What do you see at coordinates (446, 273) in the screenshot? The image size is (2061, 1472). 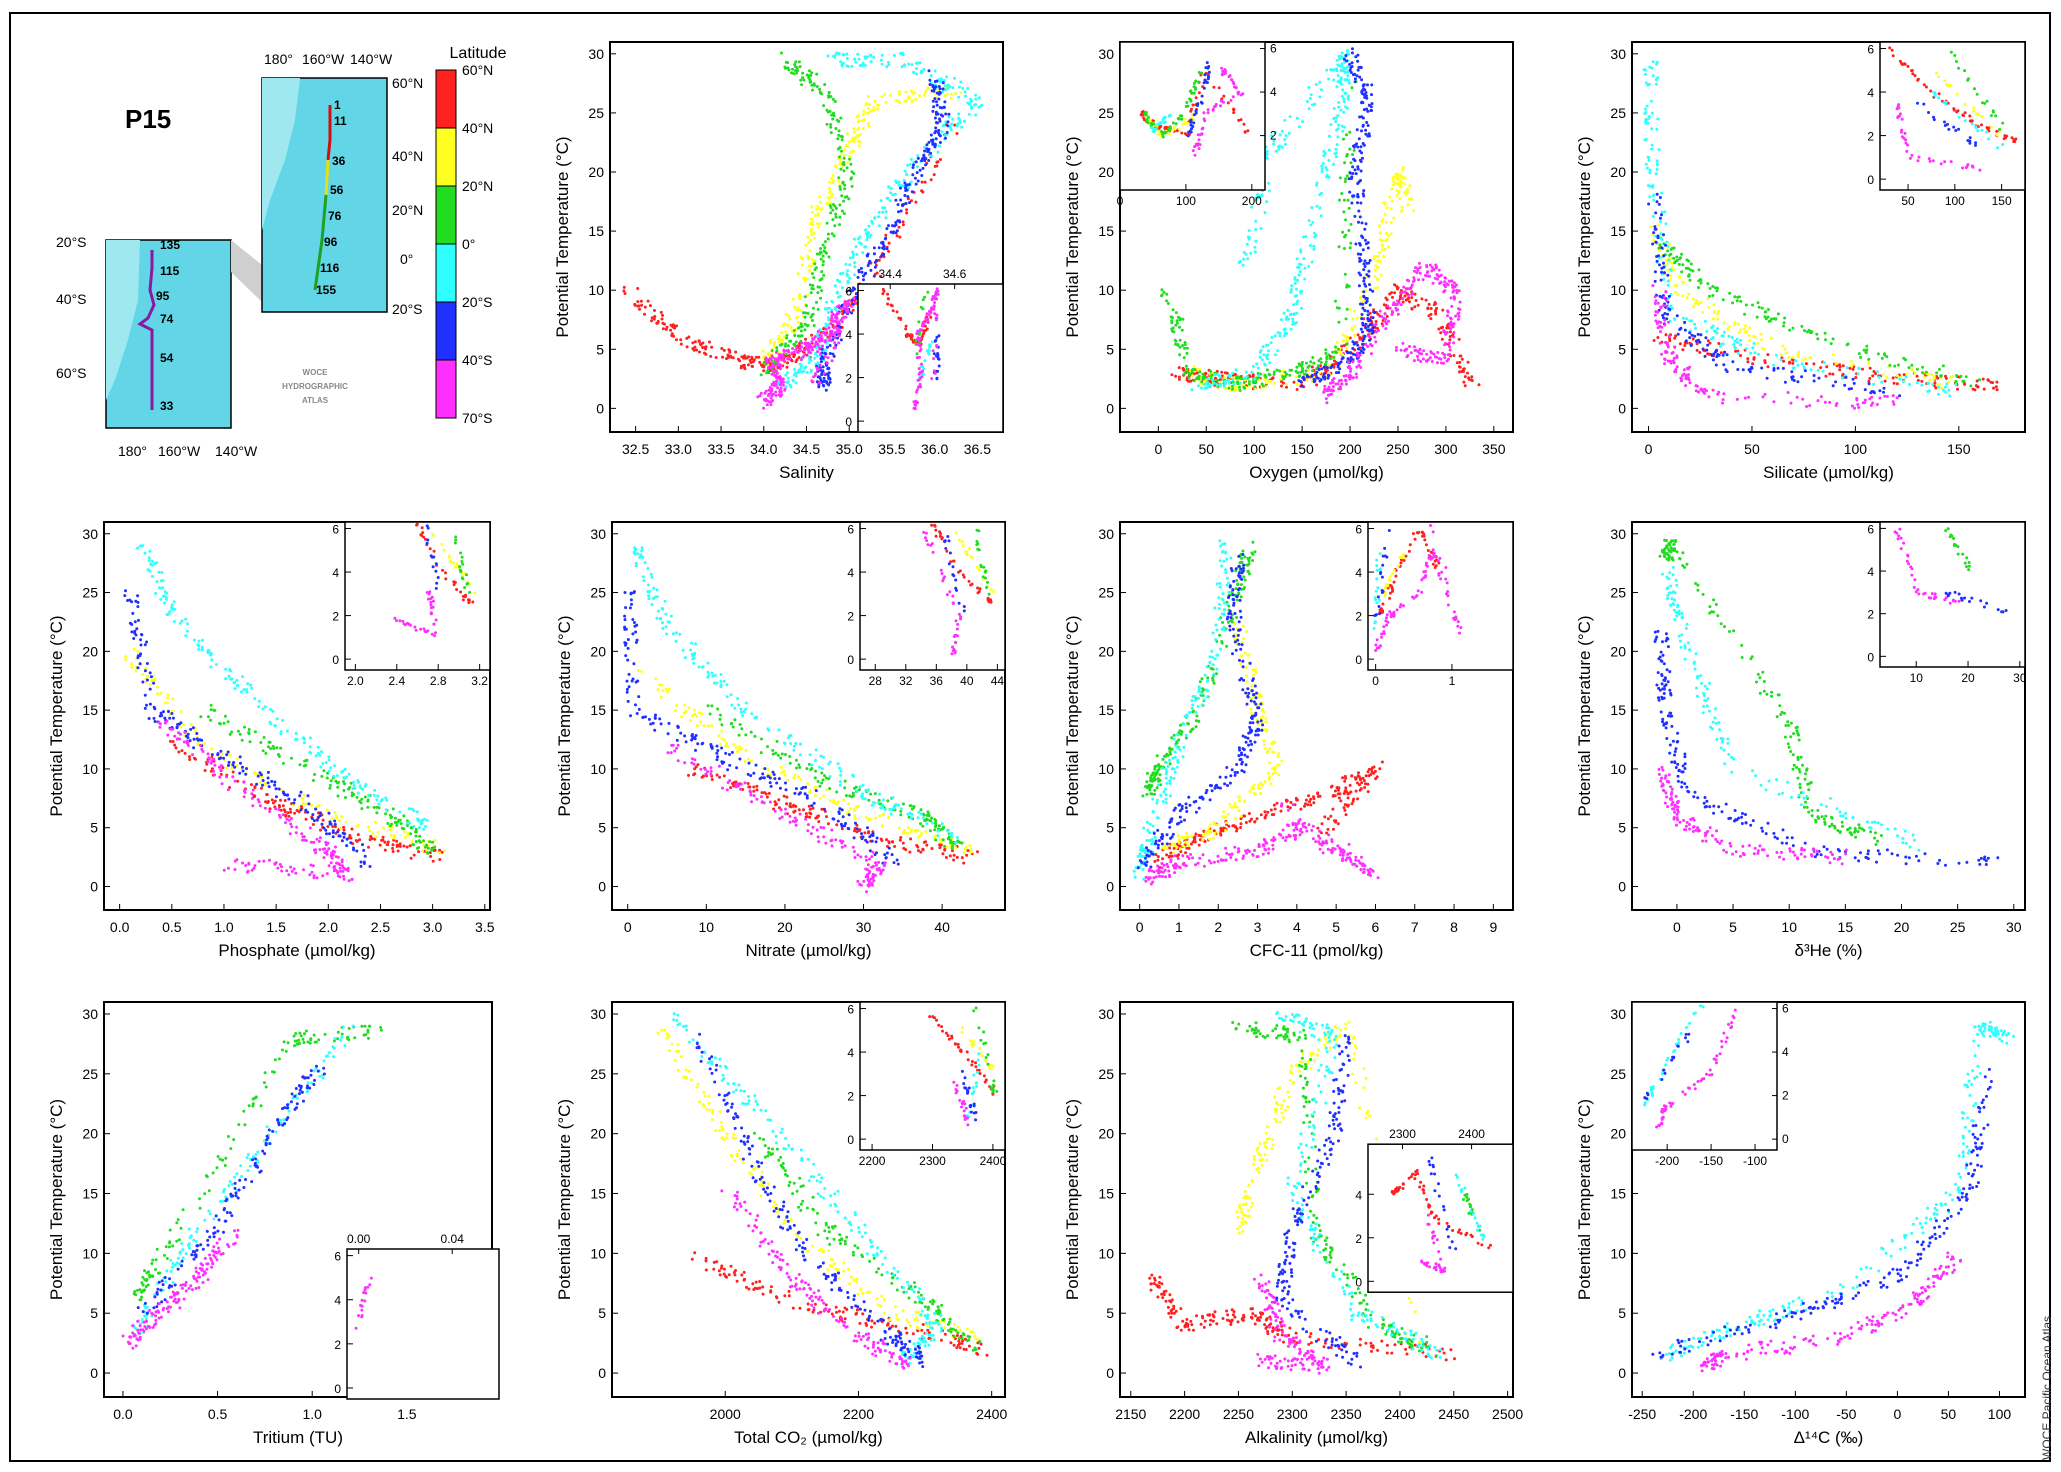 I see `legend-band` at bounding box center [446, 273].